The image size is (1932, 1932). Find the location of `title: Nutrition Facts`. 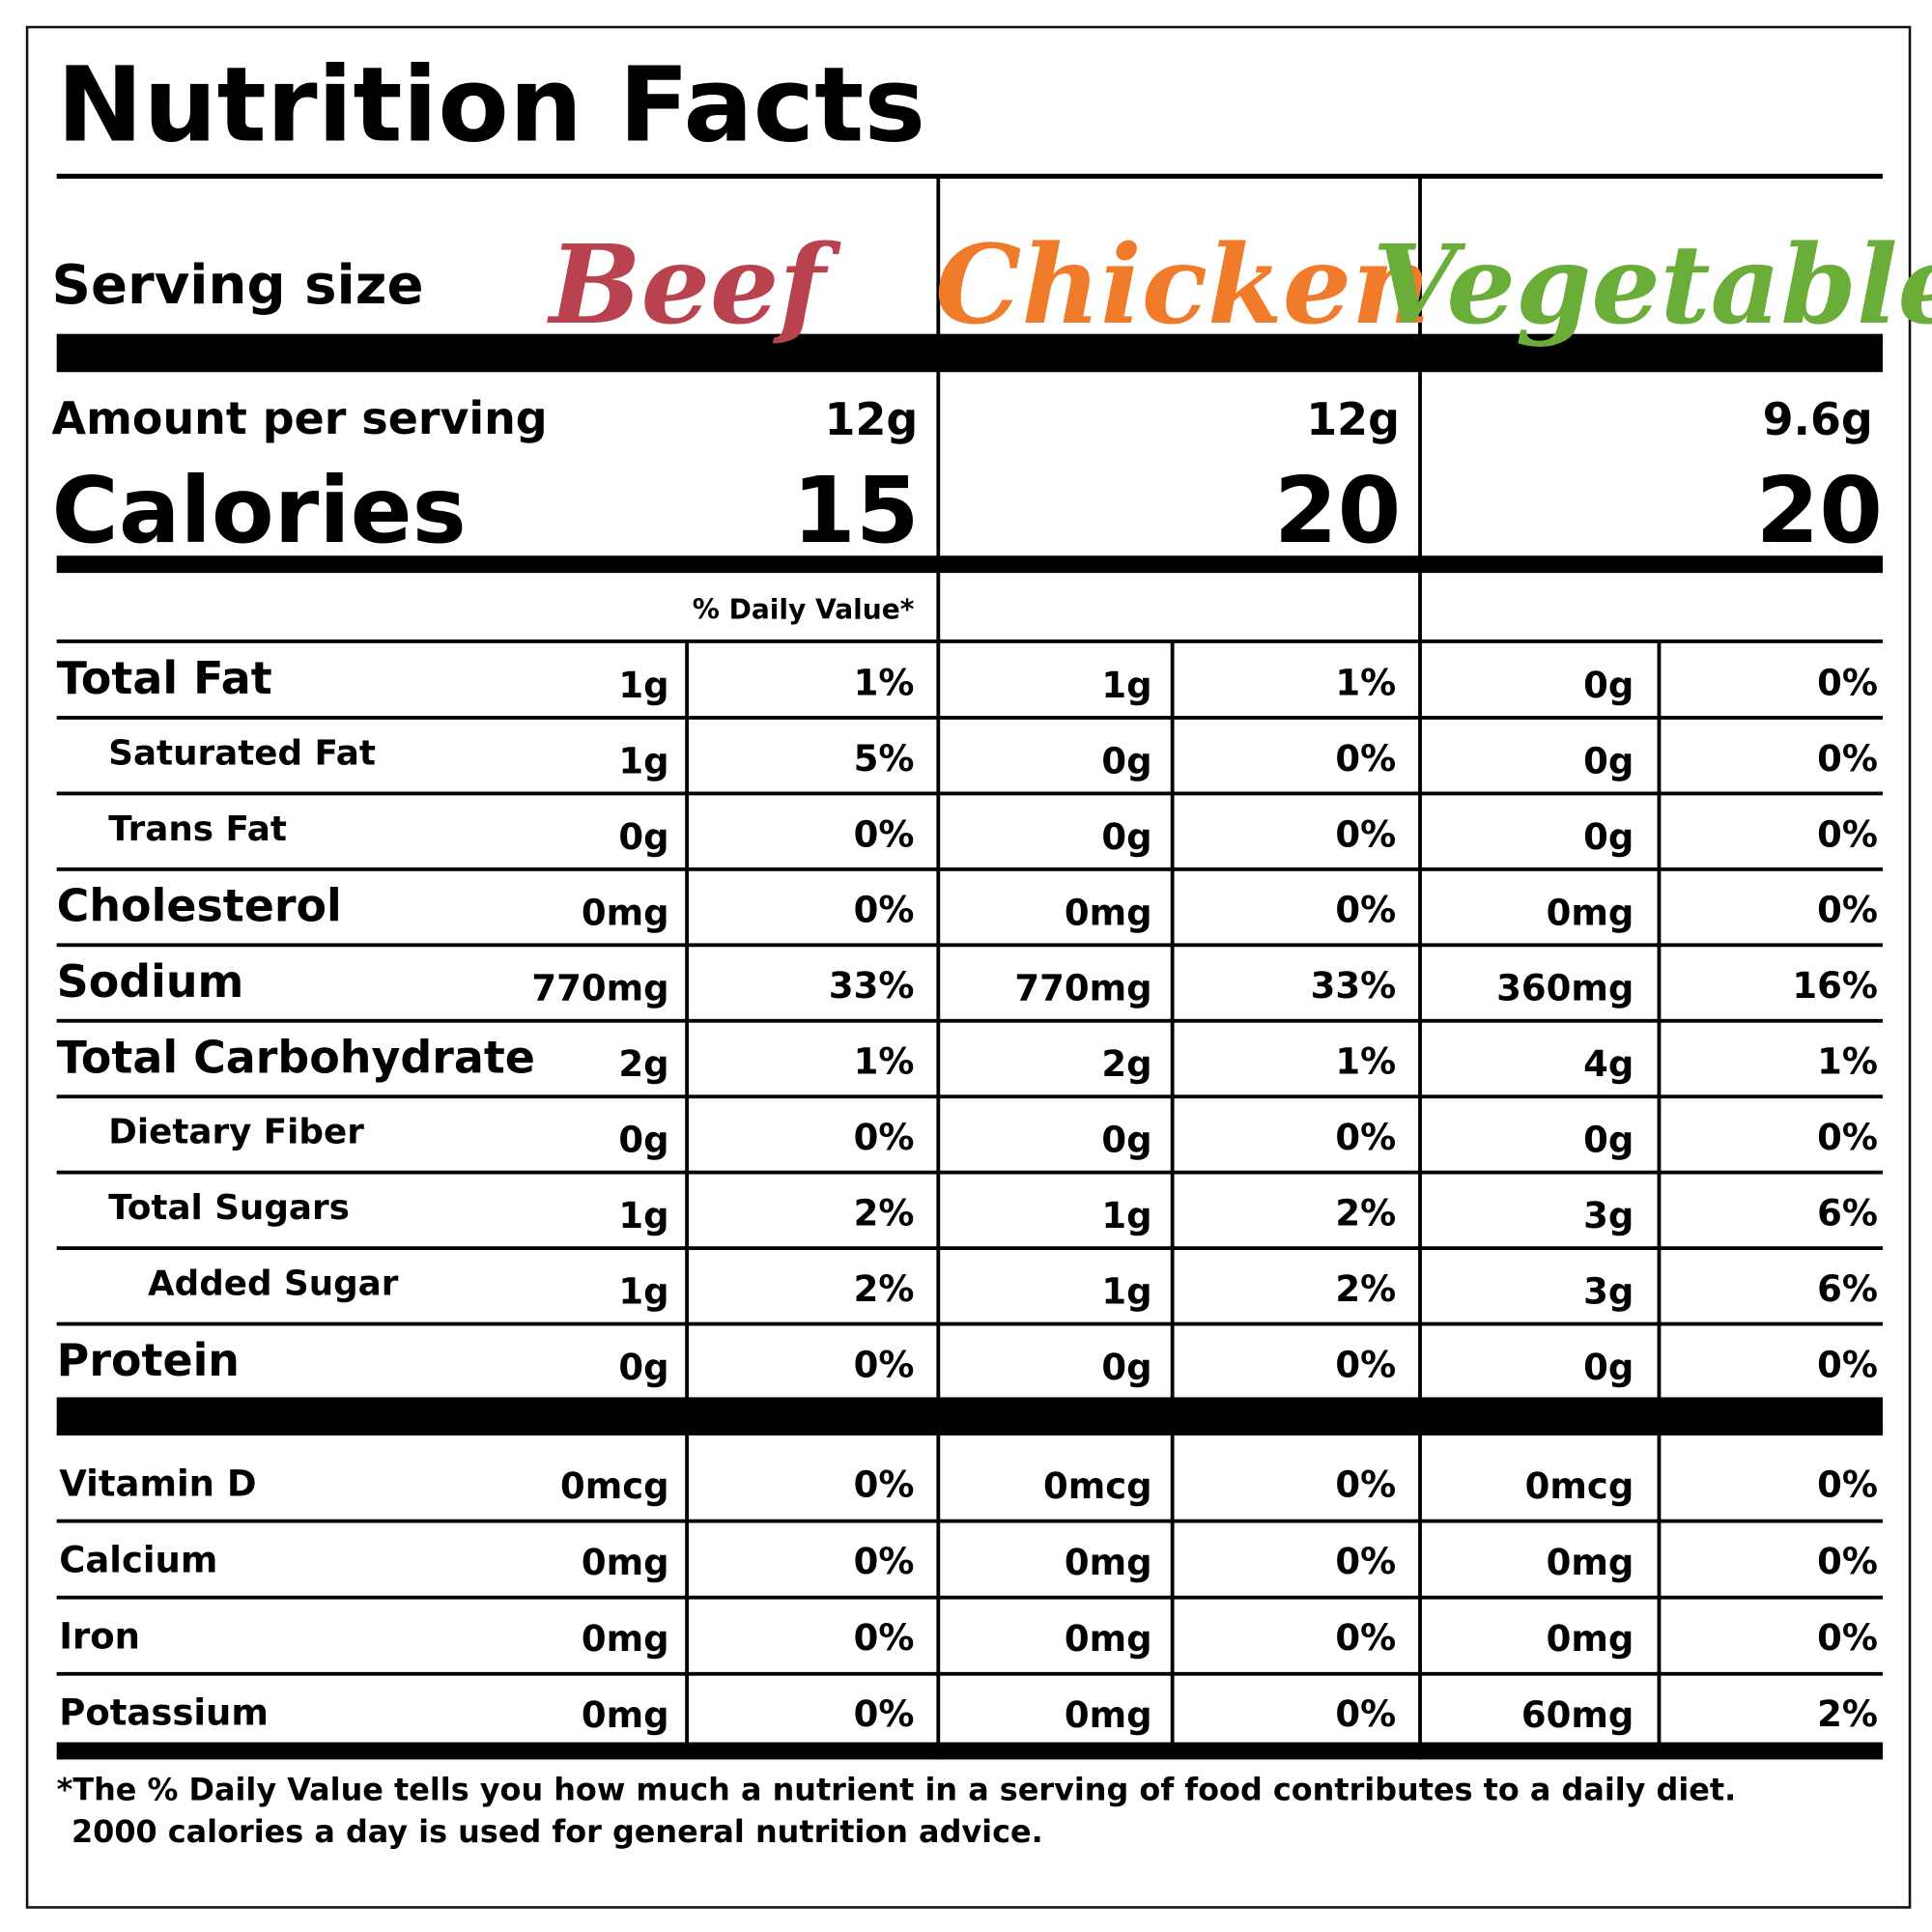

title: Nutrition Facts is located at coordinates (491, 105).